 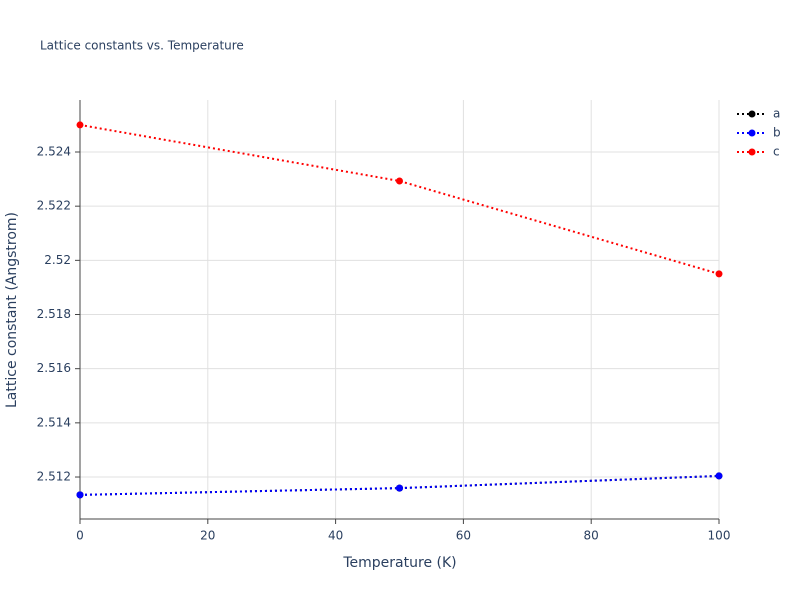 I want to click on x-tick-label: 80, so click(x=591, y=536).